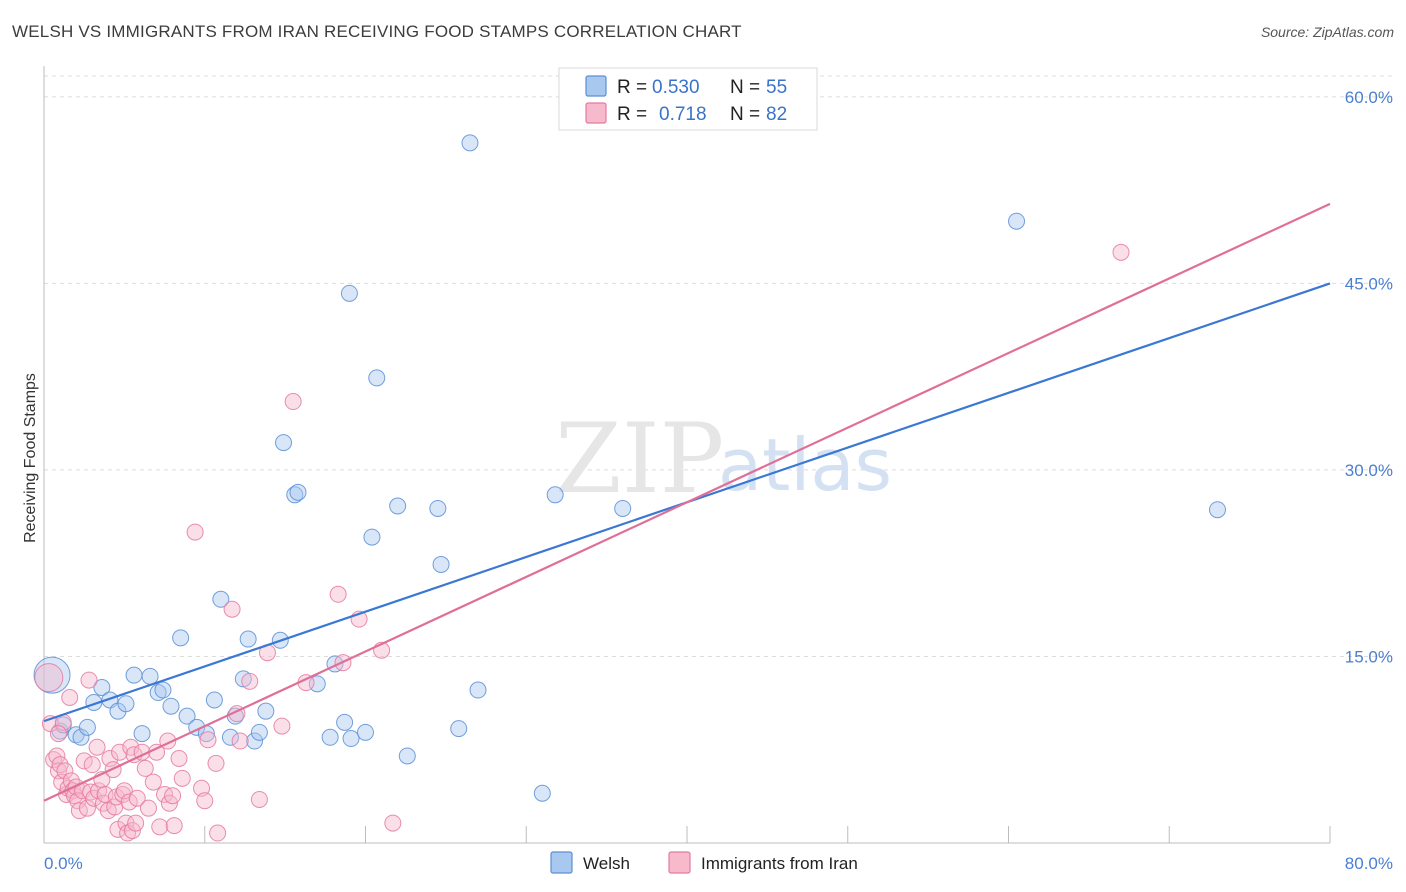 The image size is (1406, 892). Describe the element at coordinates (776, 114) in the screenshot. I see `legend-iran-n-value: 82` at that location.